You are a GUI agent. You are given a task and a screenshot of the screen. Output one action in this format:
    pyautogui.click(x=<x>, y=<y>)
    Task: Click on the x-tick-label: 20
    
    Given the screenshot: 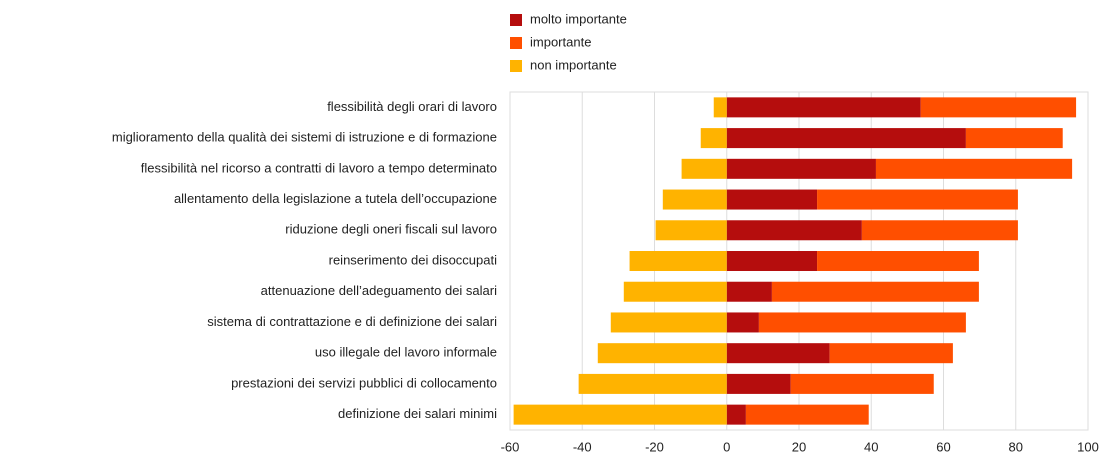 What is the action you would take?
    pyautogui.click(x=799, y=446)
    